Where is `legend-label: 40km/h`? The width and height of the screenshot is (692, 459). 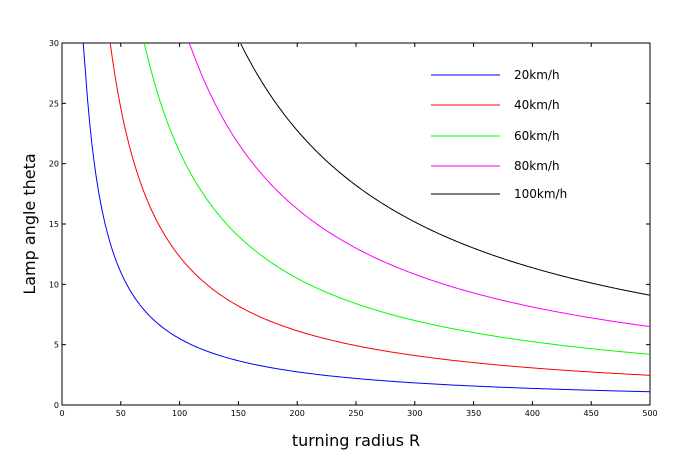
legend-label: 40km/h is located at coordinates (537, 105).